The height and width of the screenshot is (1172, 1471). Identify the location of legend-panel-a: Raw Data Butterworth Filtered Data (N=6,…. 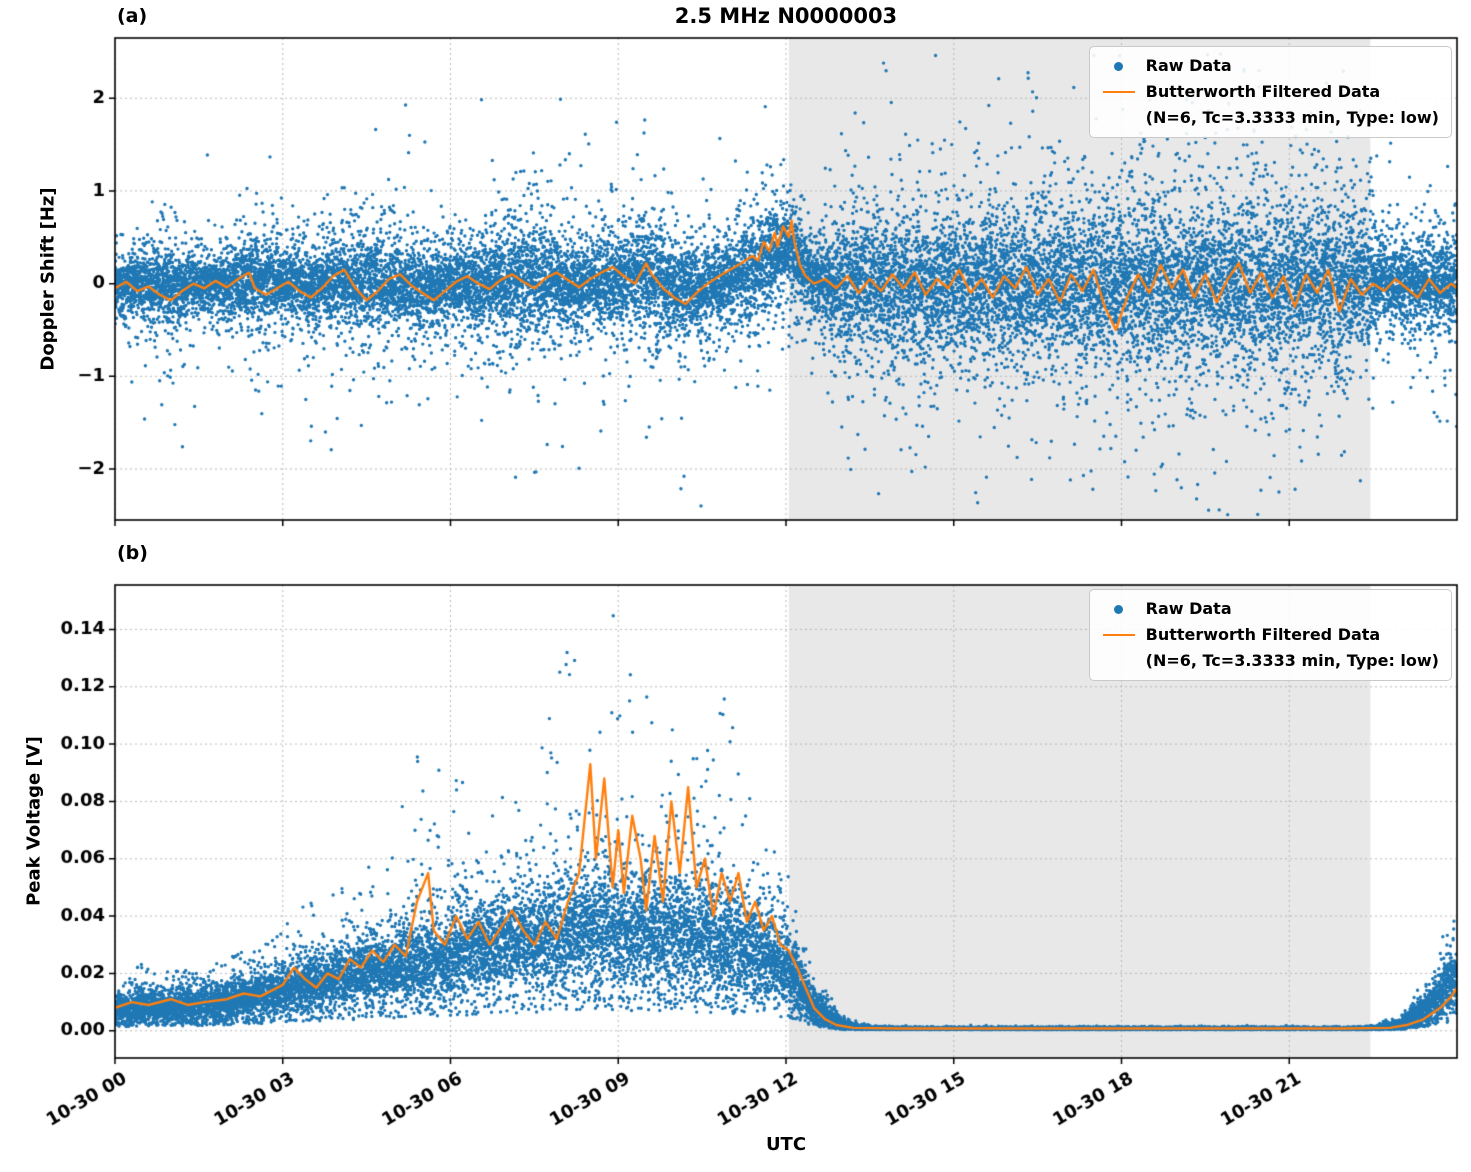
(1270, 92).